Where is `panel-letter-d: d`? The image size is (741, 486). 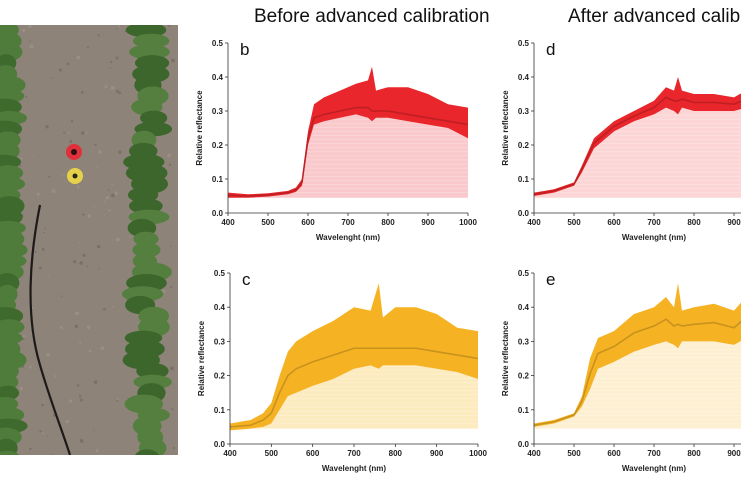 panel-letter-d: d is located at coordinates (550, 49).